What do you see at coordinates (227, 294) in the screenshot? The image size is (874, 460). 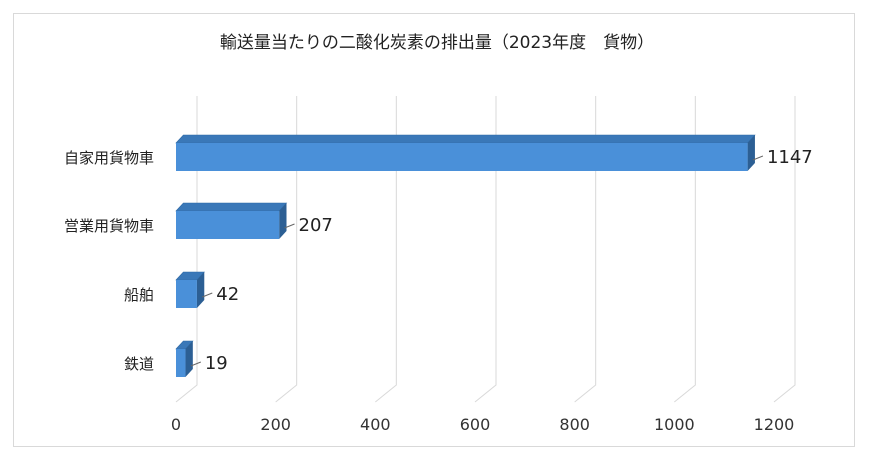 I see `data-label: 42` at bounding box center [227, 294].